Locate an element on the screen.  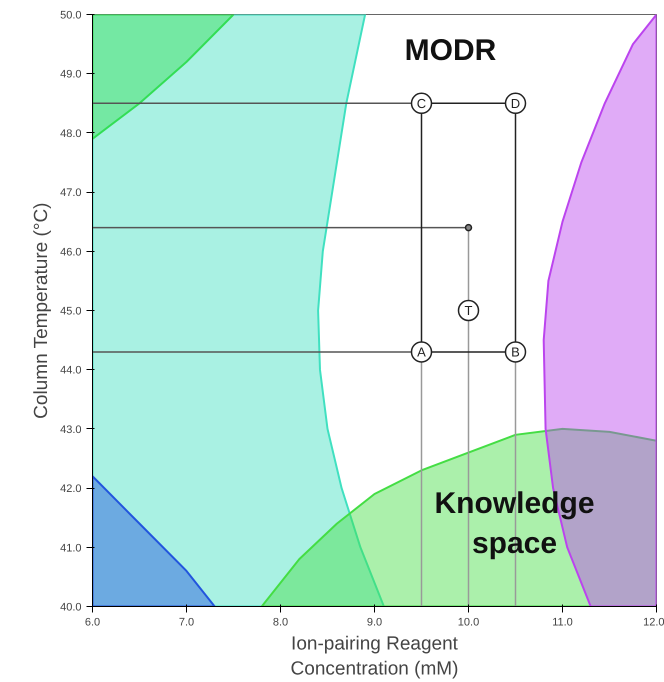
y-tick-label: 43.0 is located at coordinates (71, 430).